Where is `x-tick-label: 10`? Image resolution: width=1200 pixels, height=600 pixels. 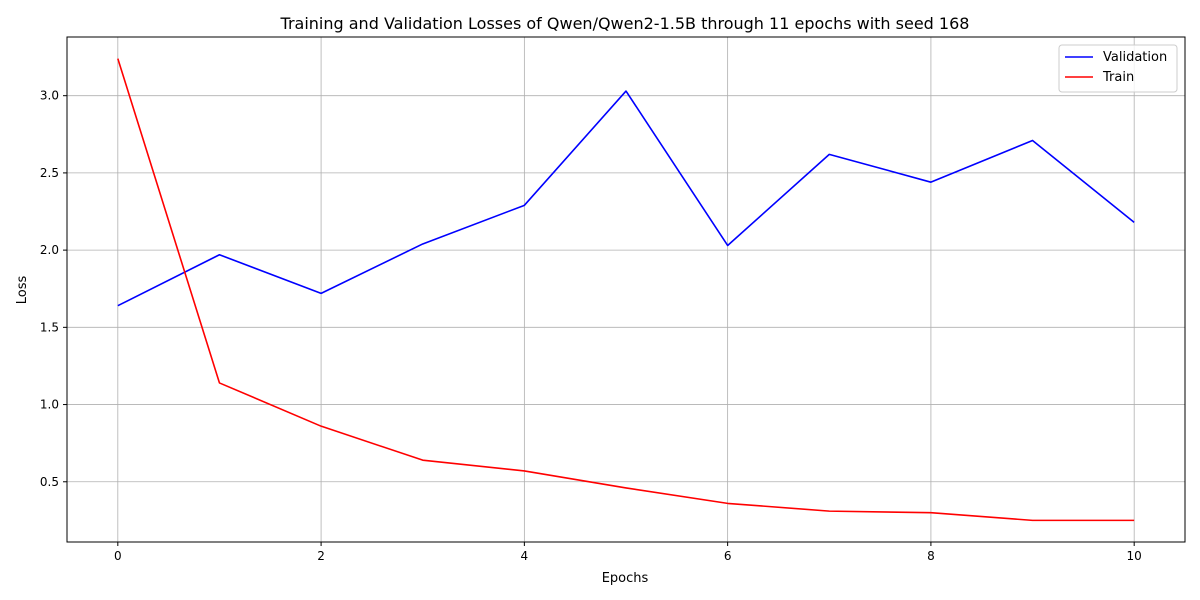 x-tick-label: 10 is located at coordinates (1134, 556).